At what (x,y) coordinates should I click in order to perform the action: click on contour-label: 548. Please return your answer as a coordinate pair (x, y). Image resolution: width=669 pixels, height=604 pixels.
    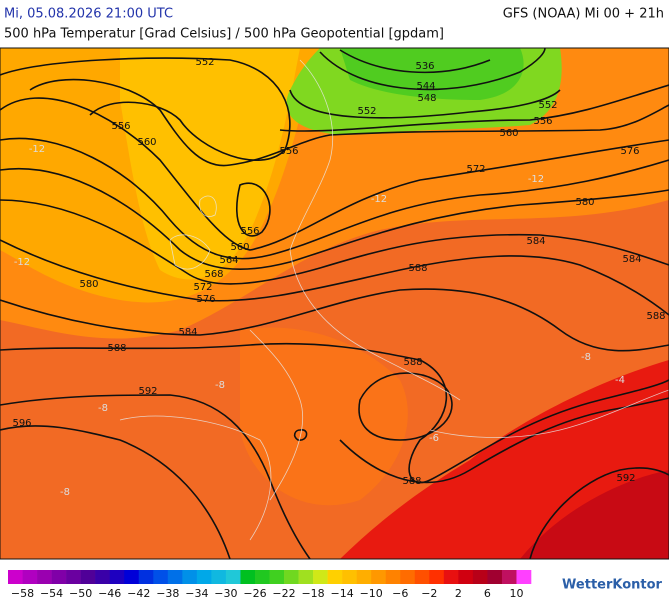
    Looking at the image, I should click on (426, 98).